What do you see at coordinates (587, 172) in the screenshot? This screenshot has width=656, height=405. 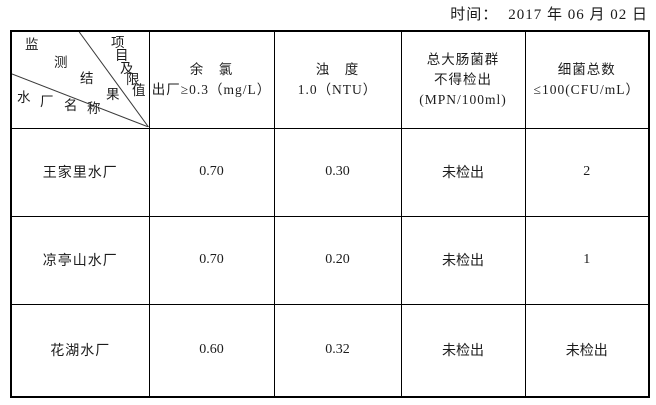 I see `value-cell: 2` at bounding box center [587, 172].